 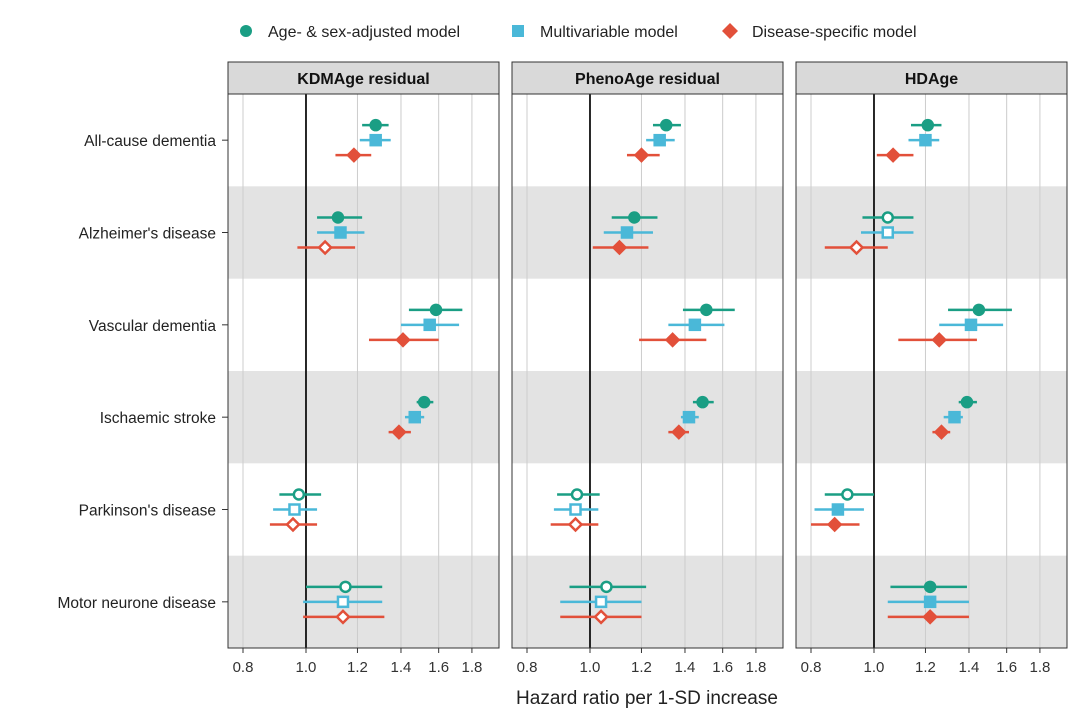 I want to click on x-axis-title: Hazard ratio per 1-SD increase, so click(x=647, y=698).